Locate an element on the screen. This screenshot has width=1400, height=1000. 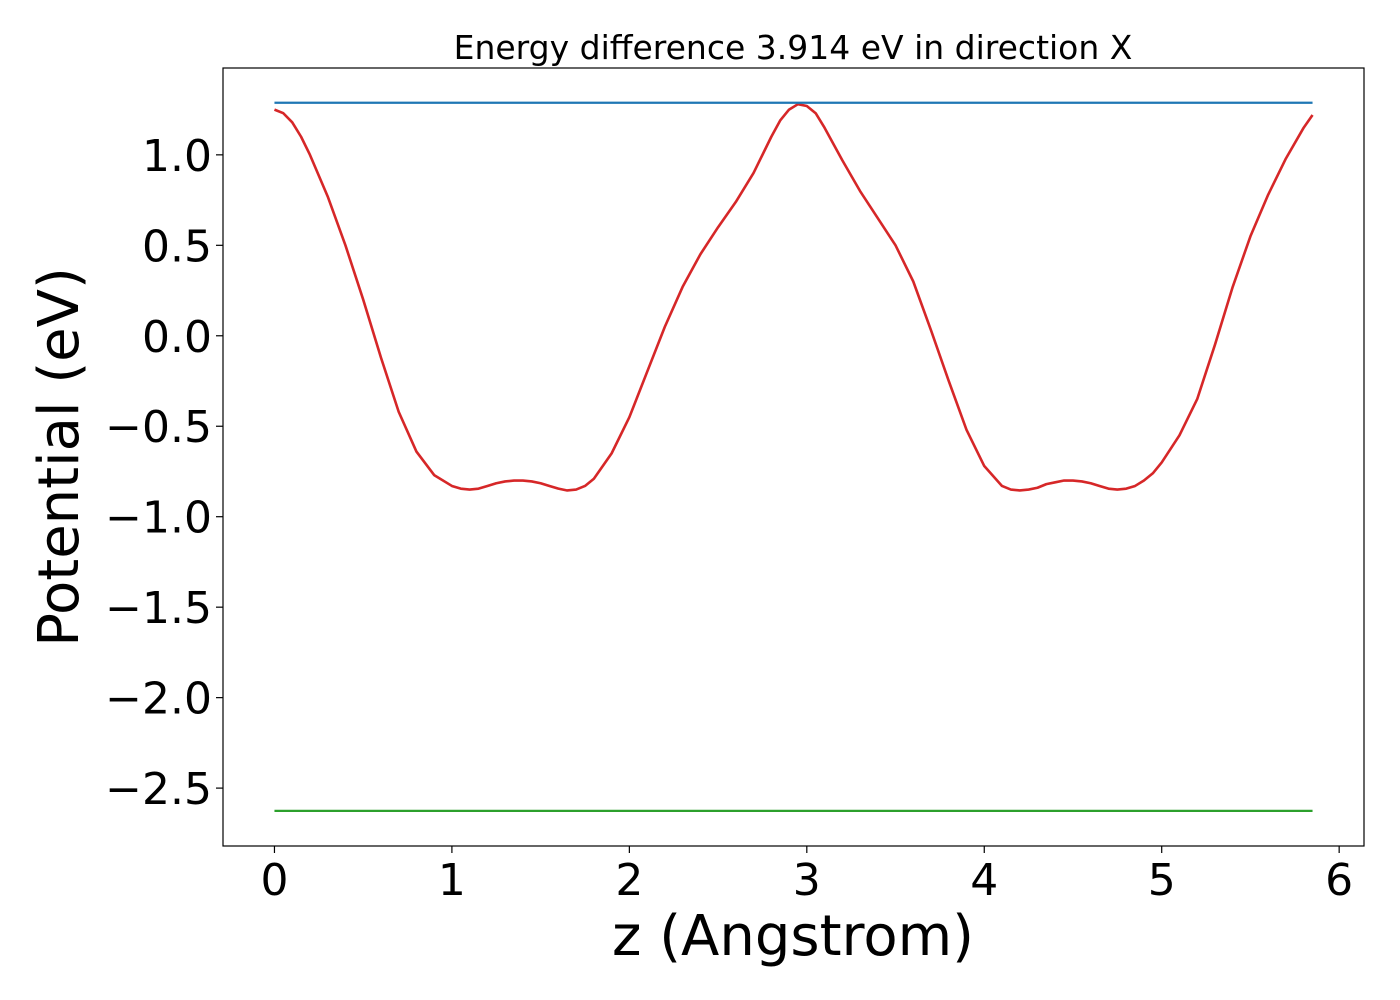
y-tick-label: −1.0 is located at coordinates (158, 518).